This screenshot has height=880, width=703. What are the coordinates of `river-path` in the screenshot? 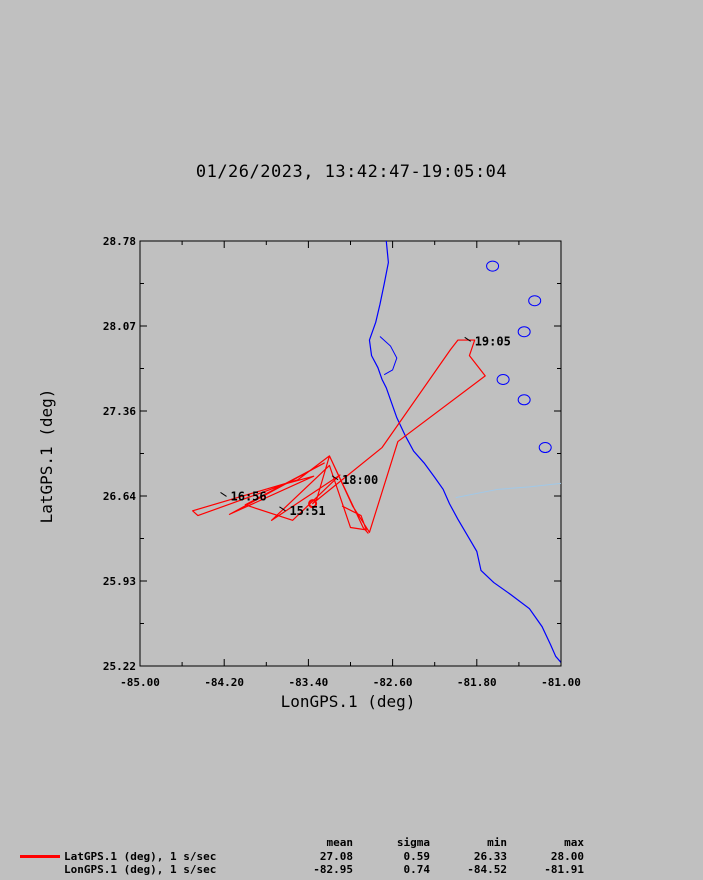 It's located at (508, 490).